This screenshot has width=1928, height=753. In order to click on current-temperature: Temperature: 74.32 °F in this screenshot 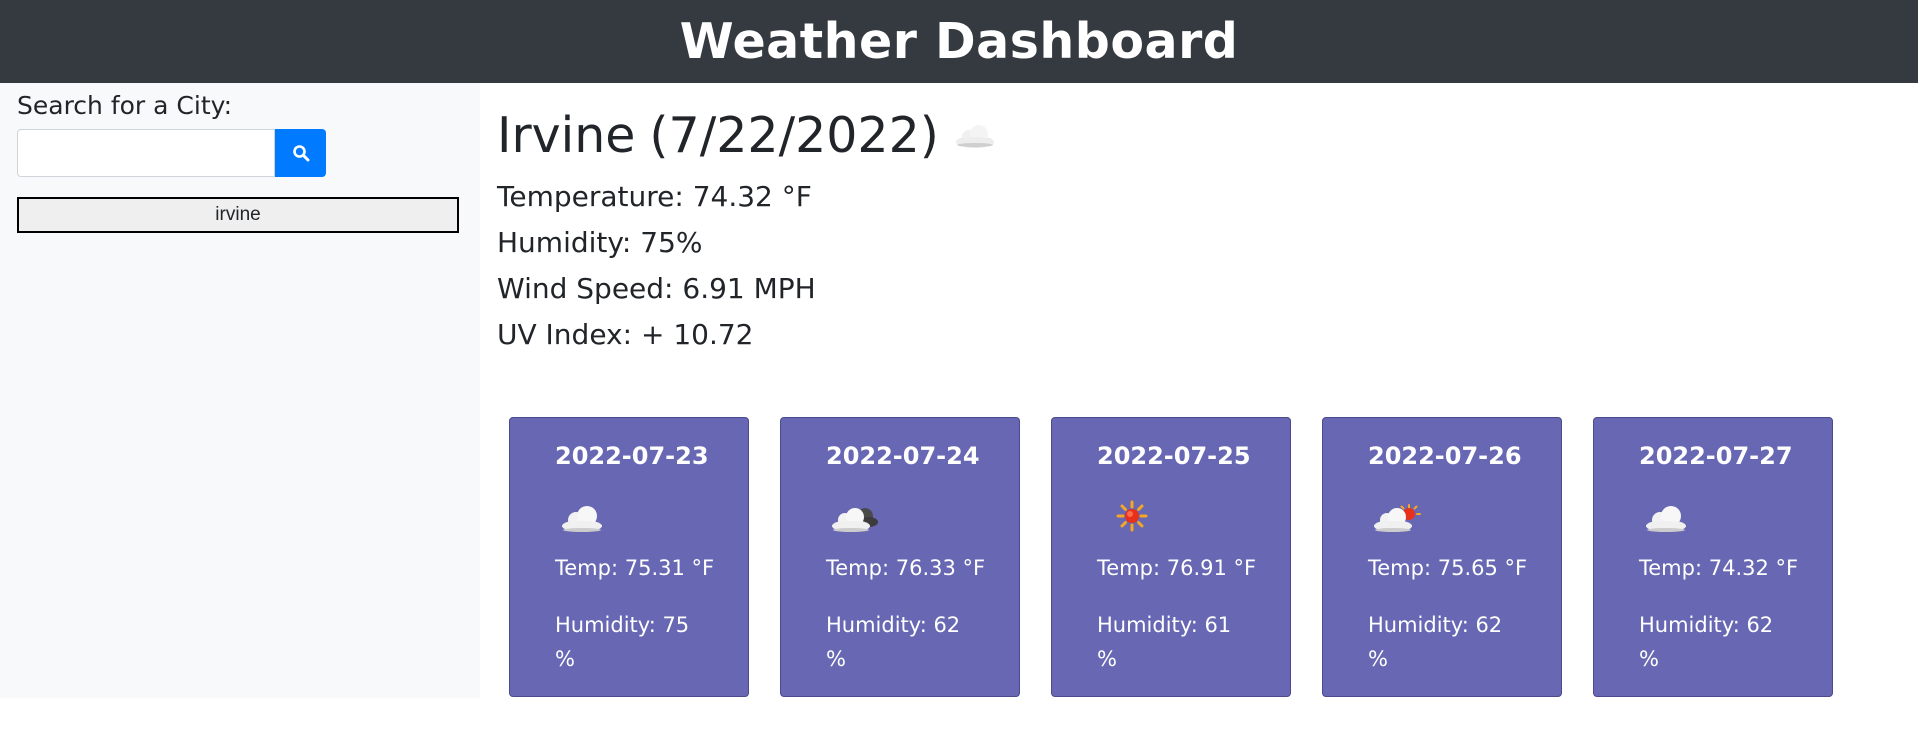, I will do `click(654, 196)`.